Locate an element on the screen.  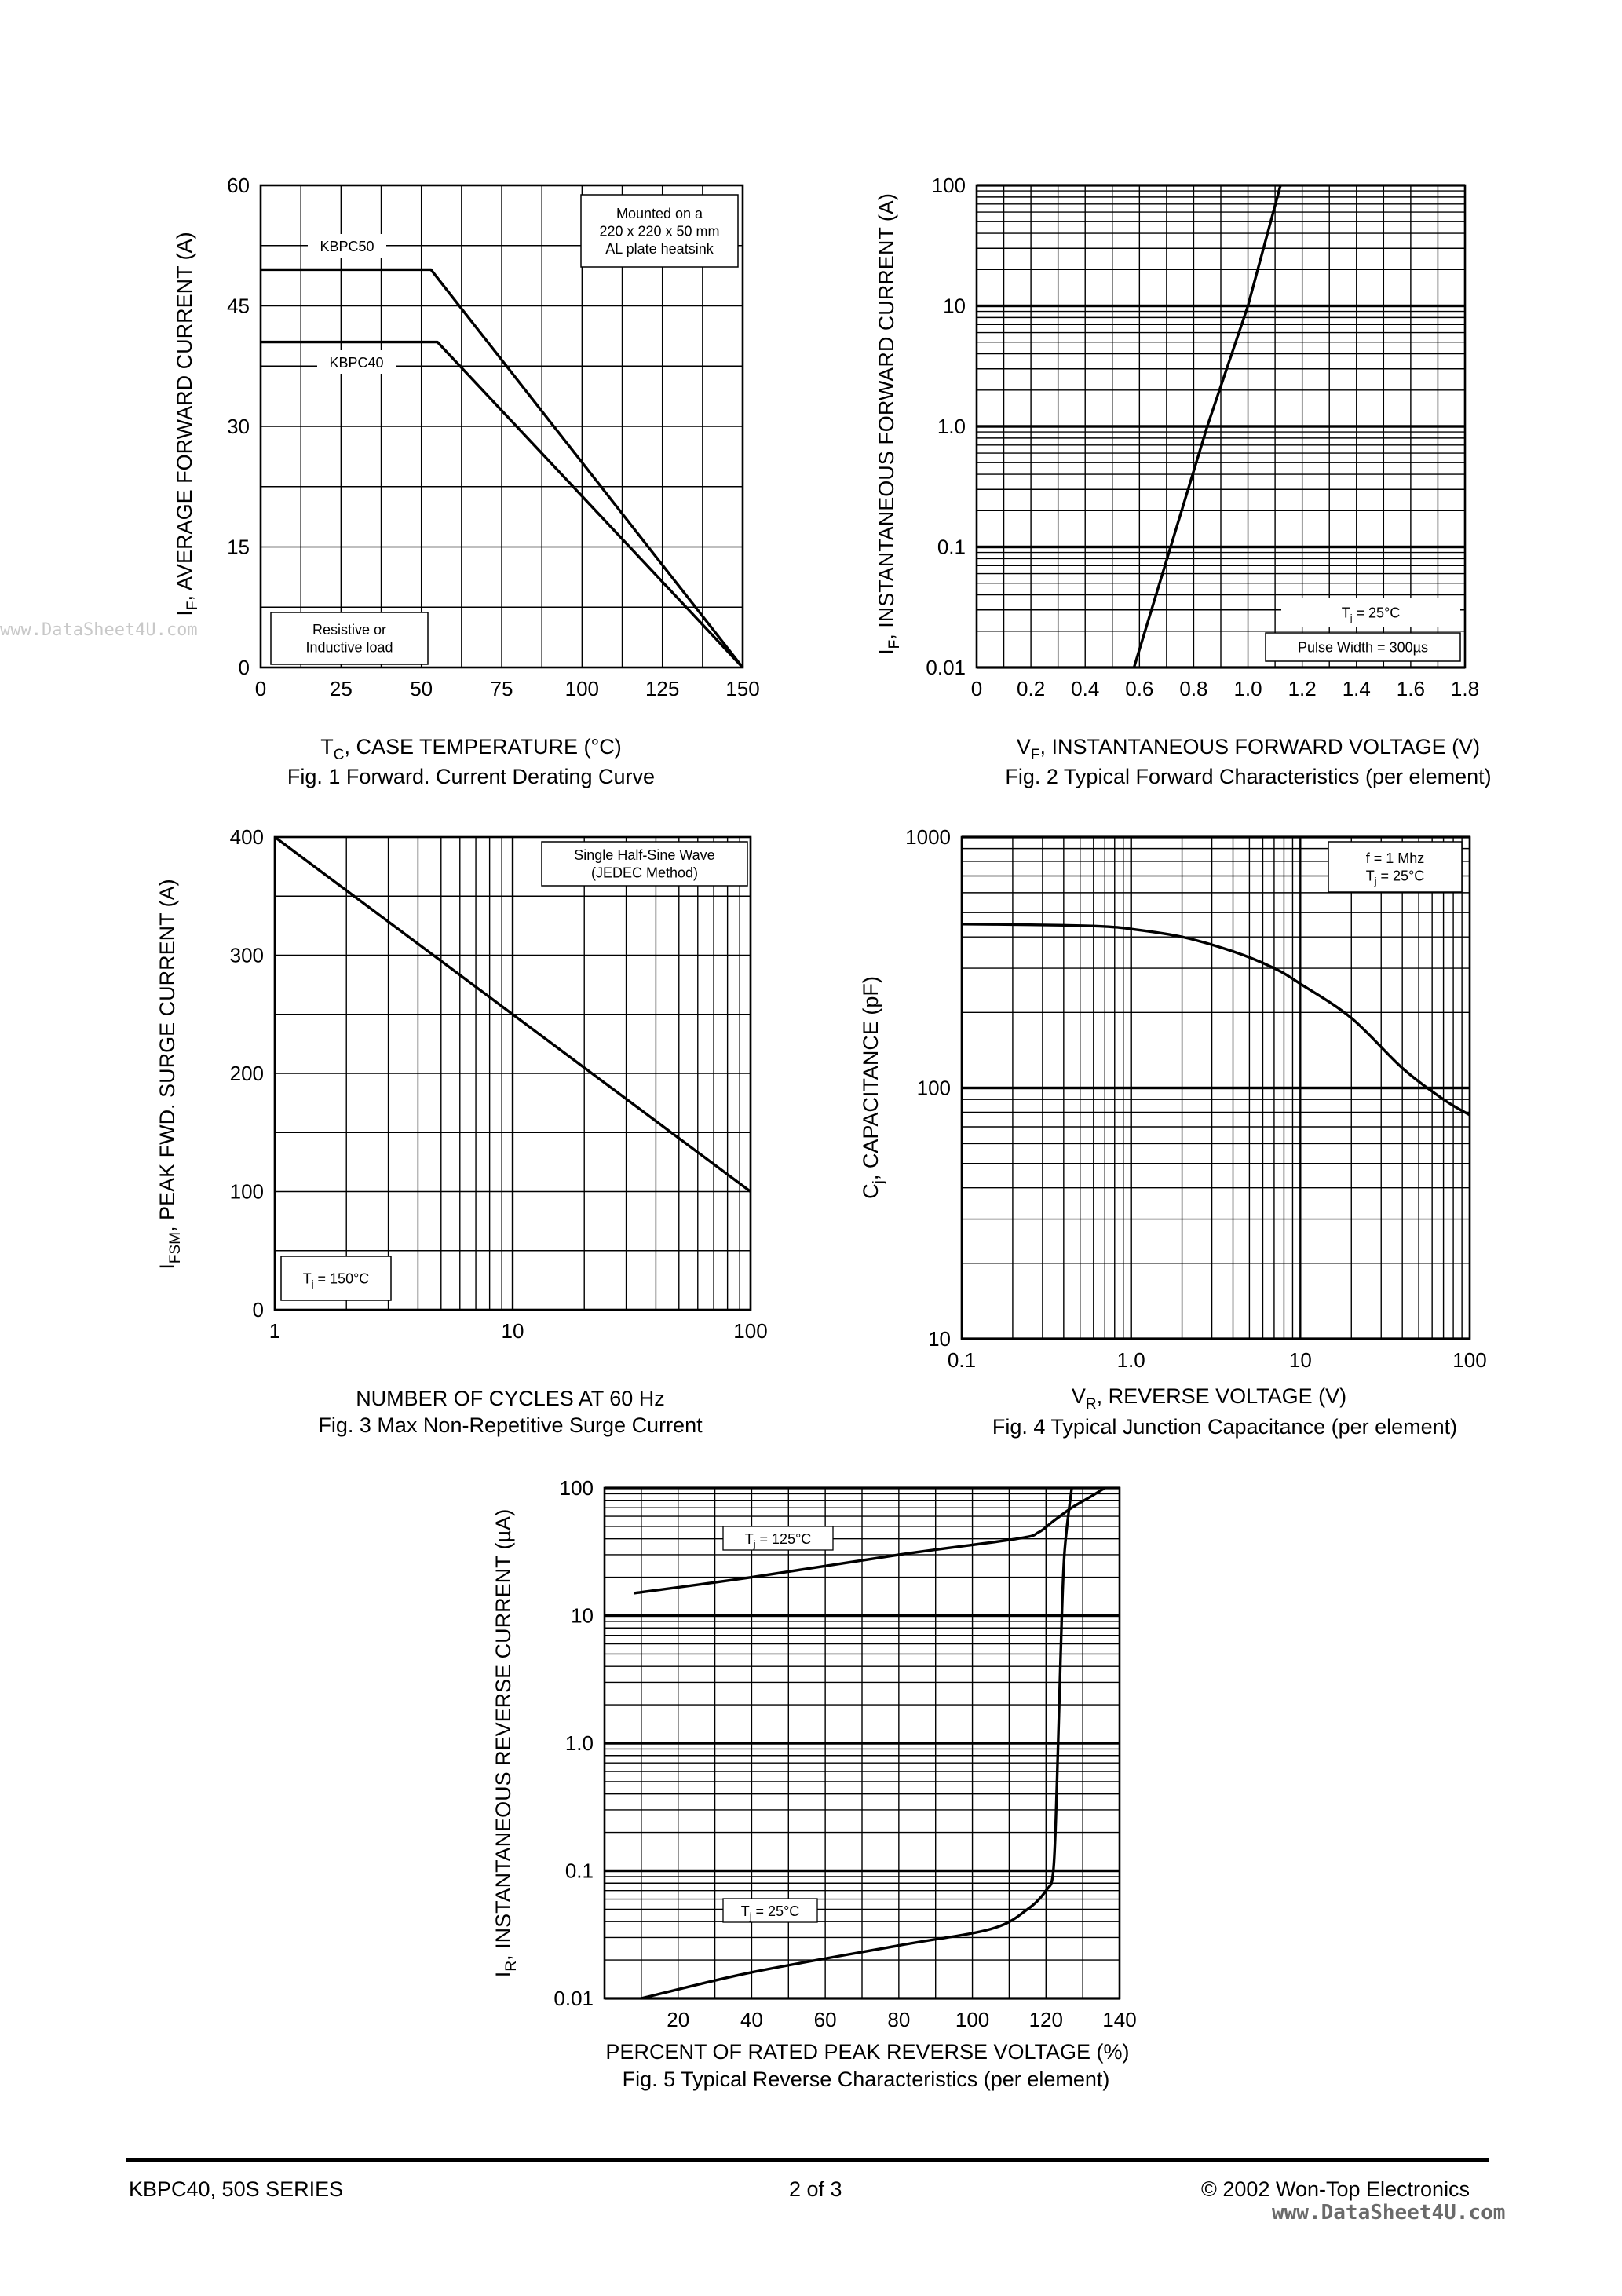
x-tick-label: 1.6 is located at coordinates (1411, 689).